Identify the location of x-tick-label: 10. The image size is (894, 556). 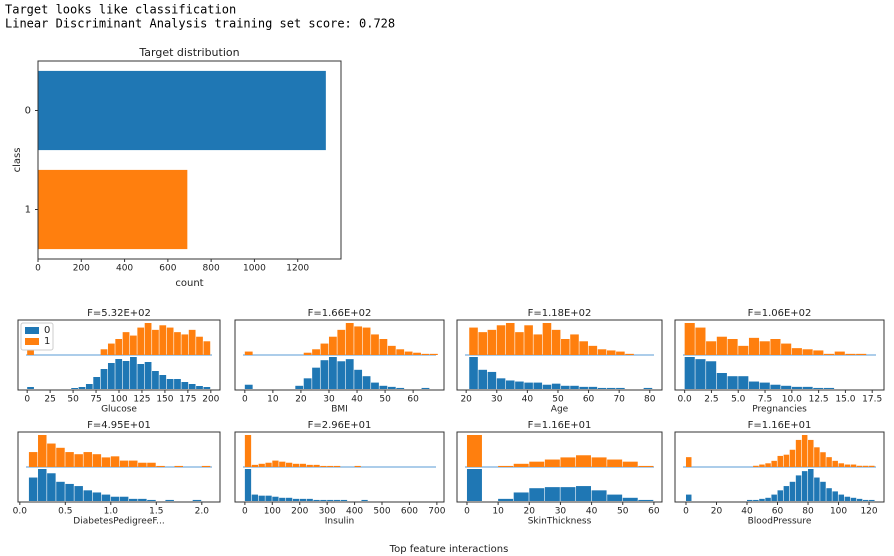
(273, 400).